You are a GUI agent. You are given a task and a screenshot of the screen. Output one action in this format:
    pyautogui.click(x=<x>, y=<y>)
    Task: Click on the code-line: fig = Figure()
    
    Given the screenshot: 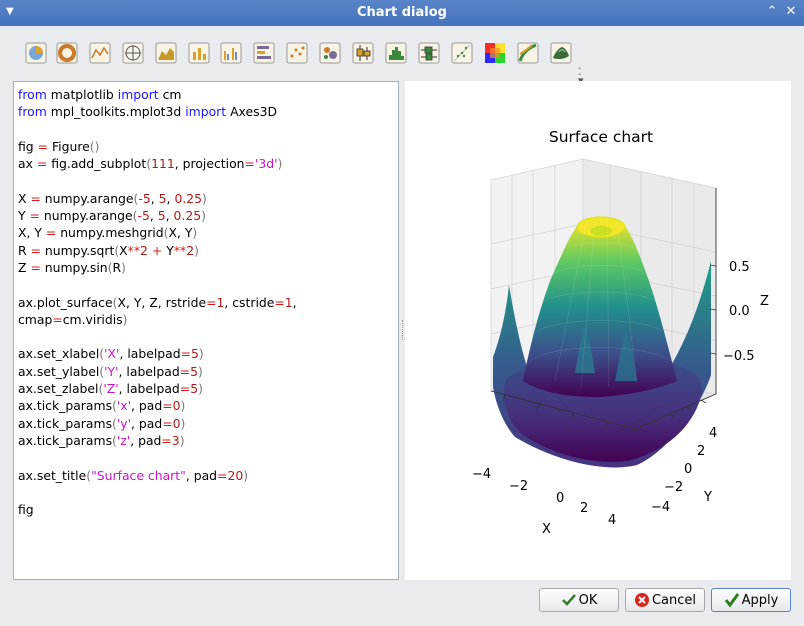 What is the action you would take?
    pyautogui.click(x=59, y=146)
    